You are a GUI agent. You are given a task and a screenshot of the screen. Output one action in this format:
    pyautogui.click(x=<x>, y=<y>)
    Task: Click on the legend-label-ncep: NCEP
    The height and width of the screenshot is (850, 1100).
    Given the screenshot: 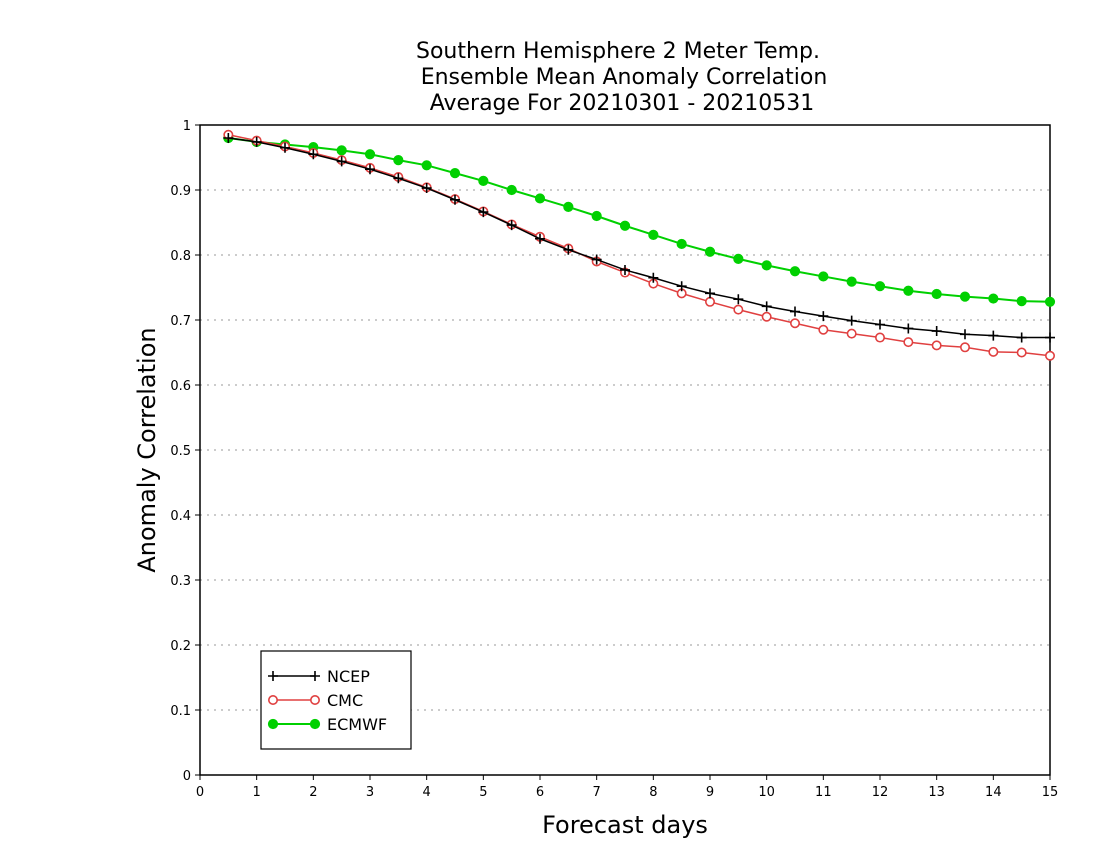 What is the action you would take?
    pyautogui.click(x=348, y=676)
    